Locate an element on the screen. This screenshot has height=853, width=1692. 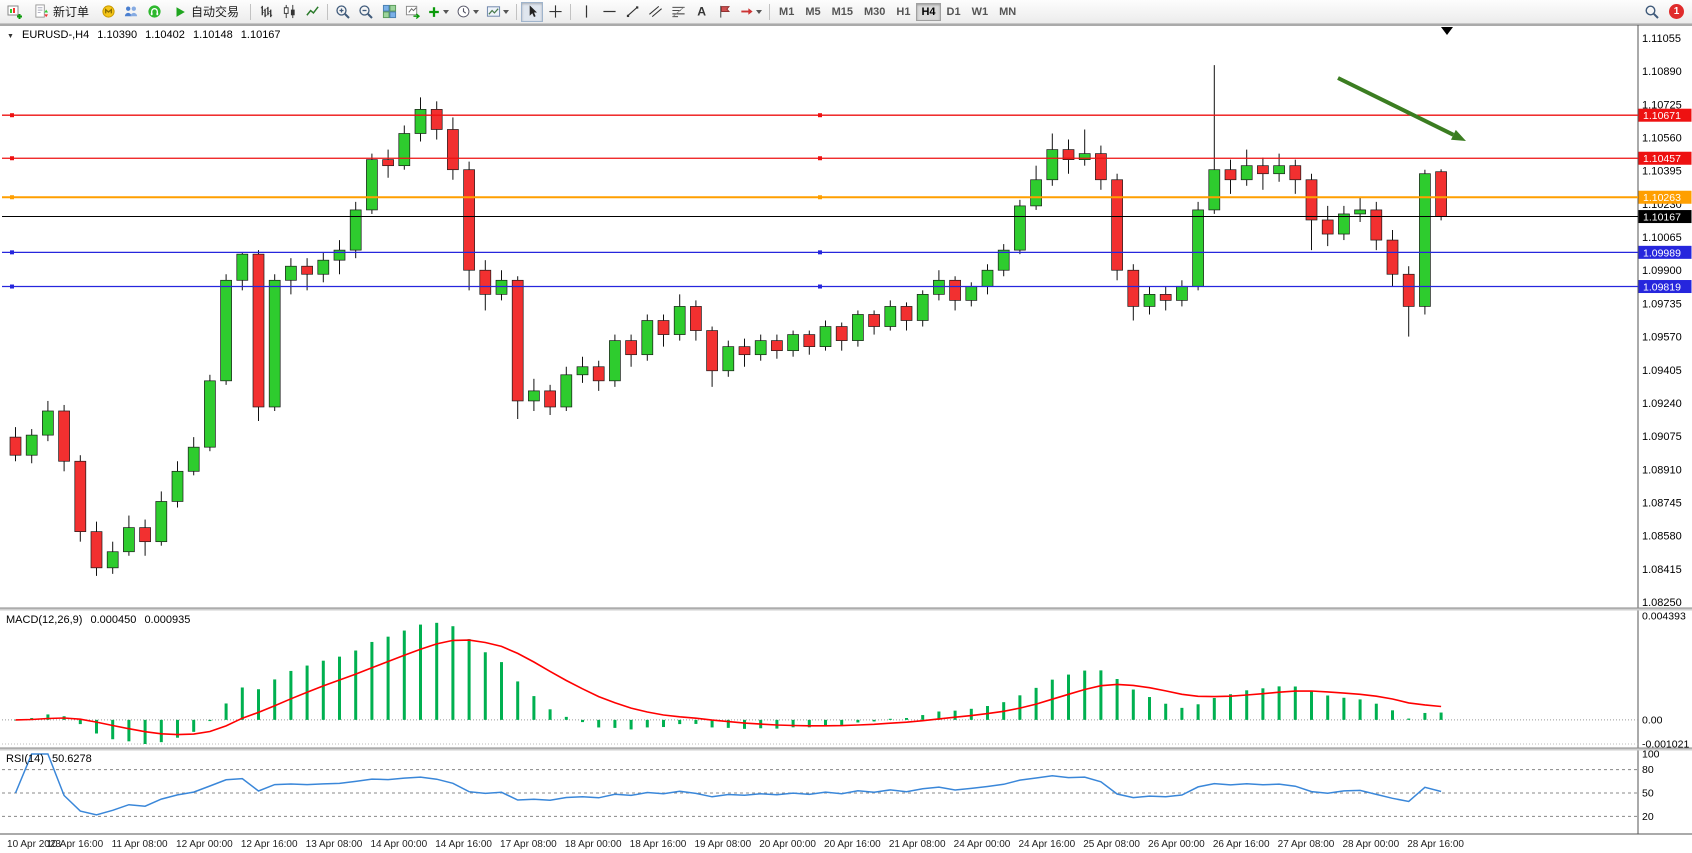
timeframe-m15: M15 is located at coordinates (842, 12).